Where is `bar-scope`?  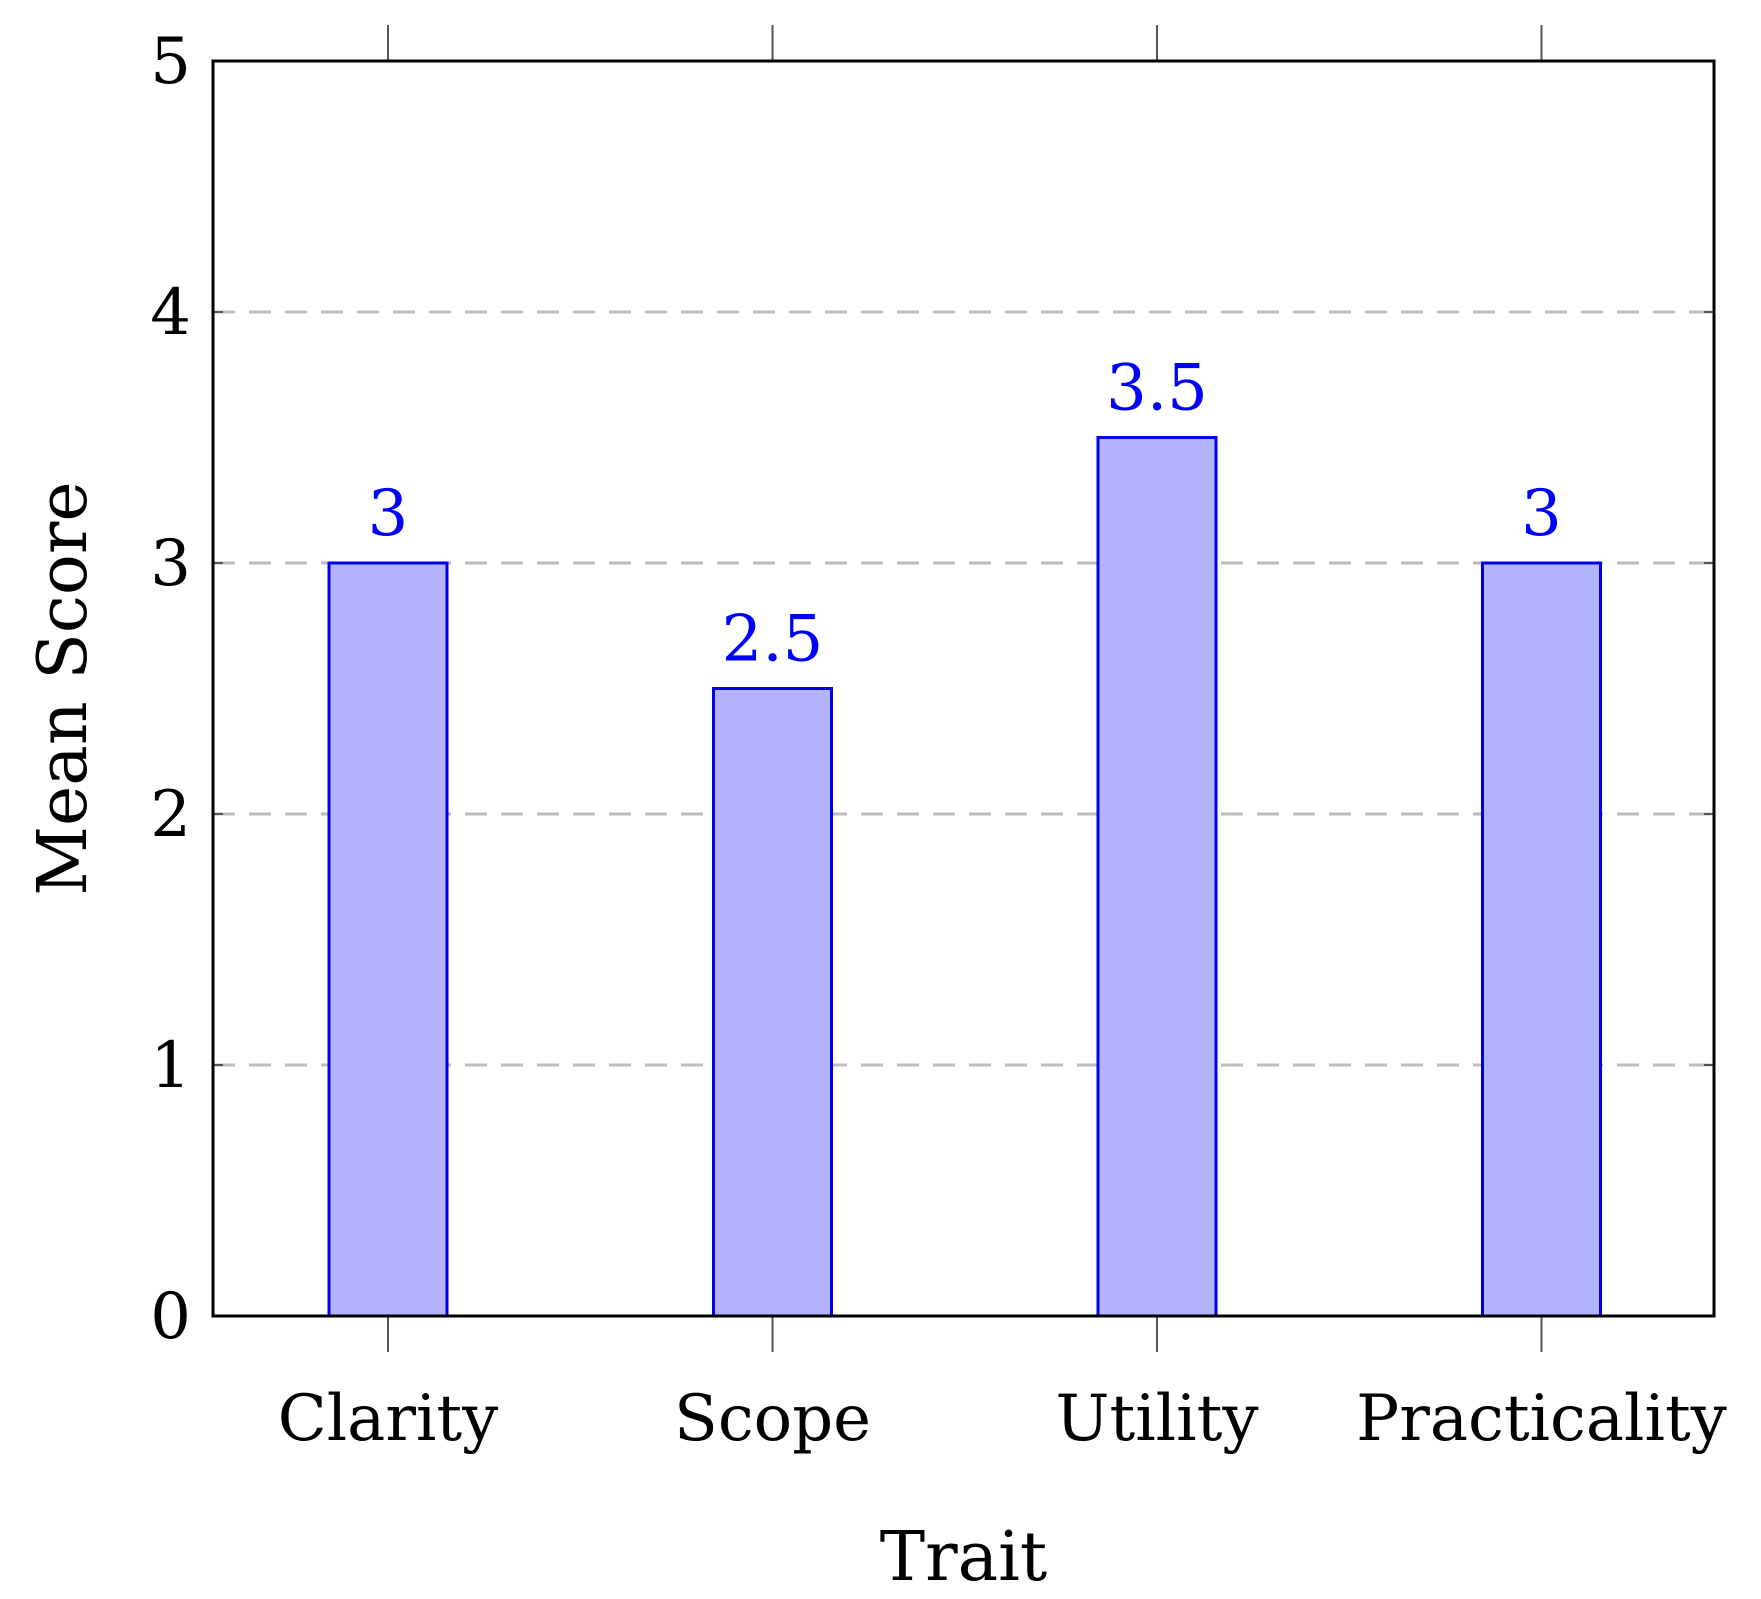
bar-scope is located at coordinates (772, 1002).